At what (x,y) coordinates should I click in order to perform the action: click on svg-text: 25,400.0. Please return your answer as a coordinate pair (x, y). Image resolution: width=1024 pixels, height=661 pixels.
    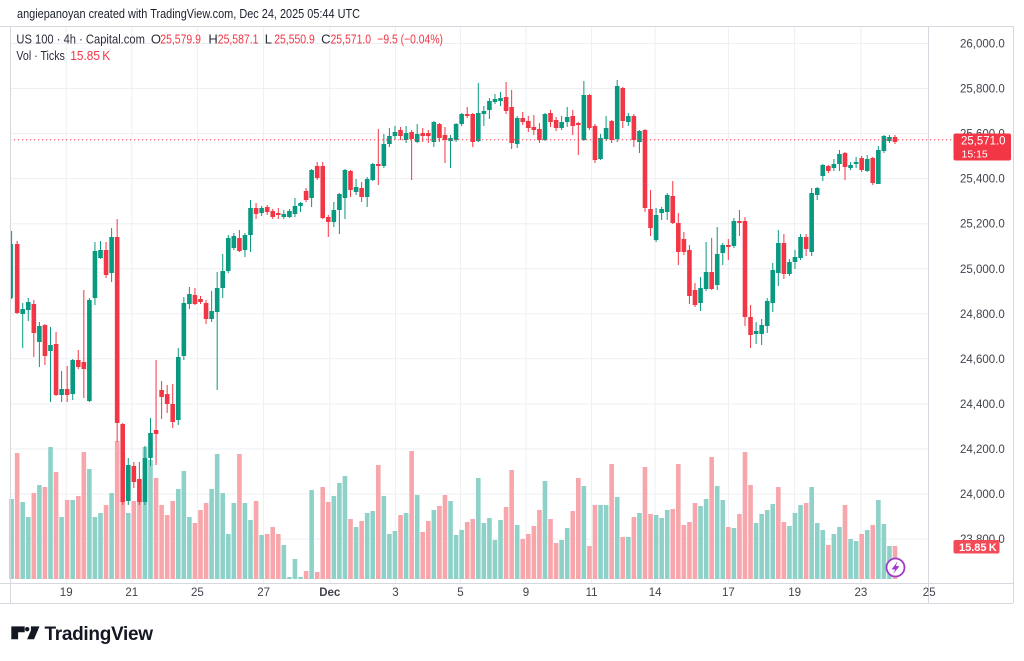
    Looking at the image, I should click on (982, 180).